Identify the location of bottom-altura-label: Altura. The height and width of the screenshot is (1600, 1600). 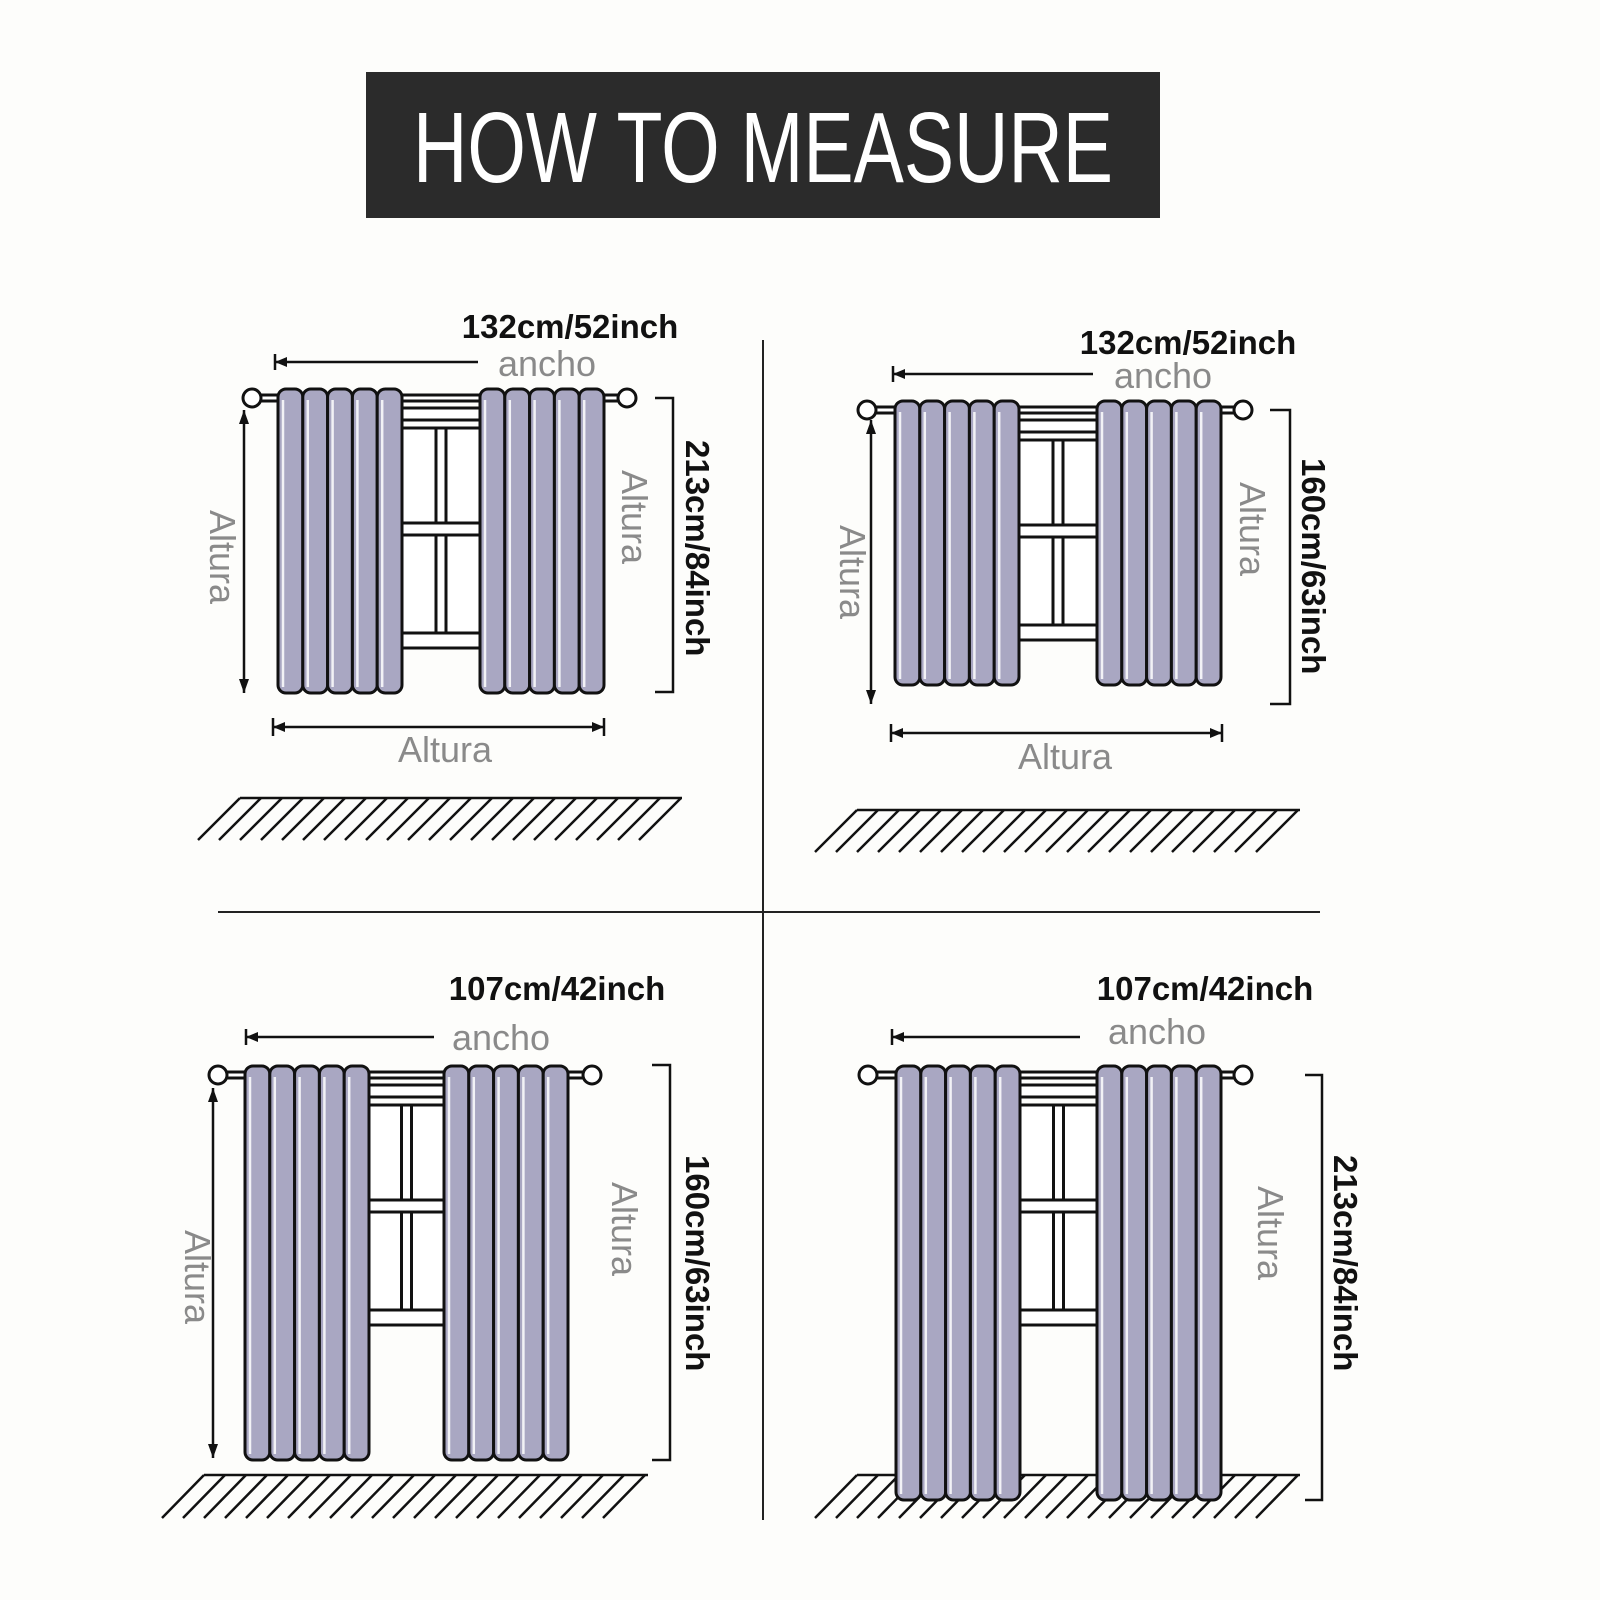
(1065, 756).